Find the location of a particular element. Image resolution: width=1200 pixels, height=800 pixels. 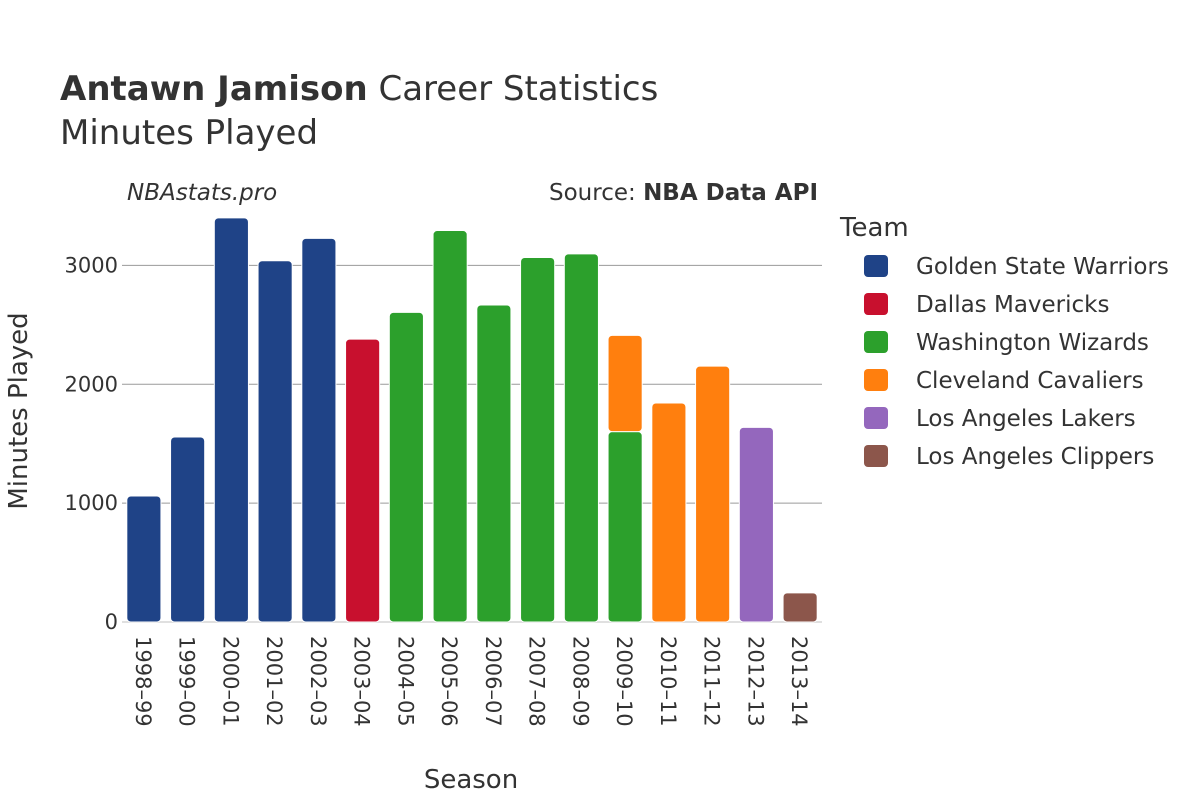

x-tick-label: 2004–05 is located at coordinates (405, 681).